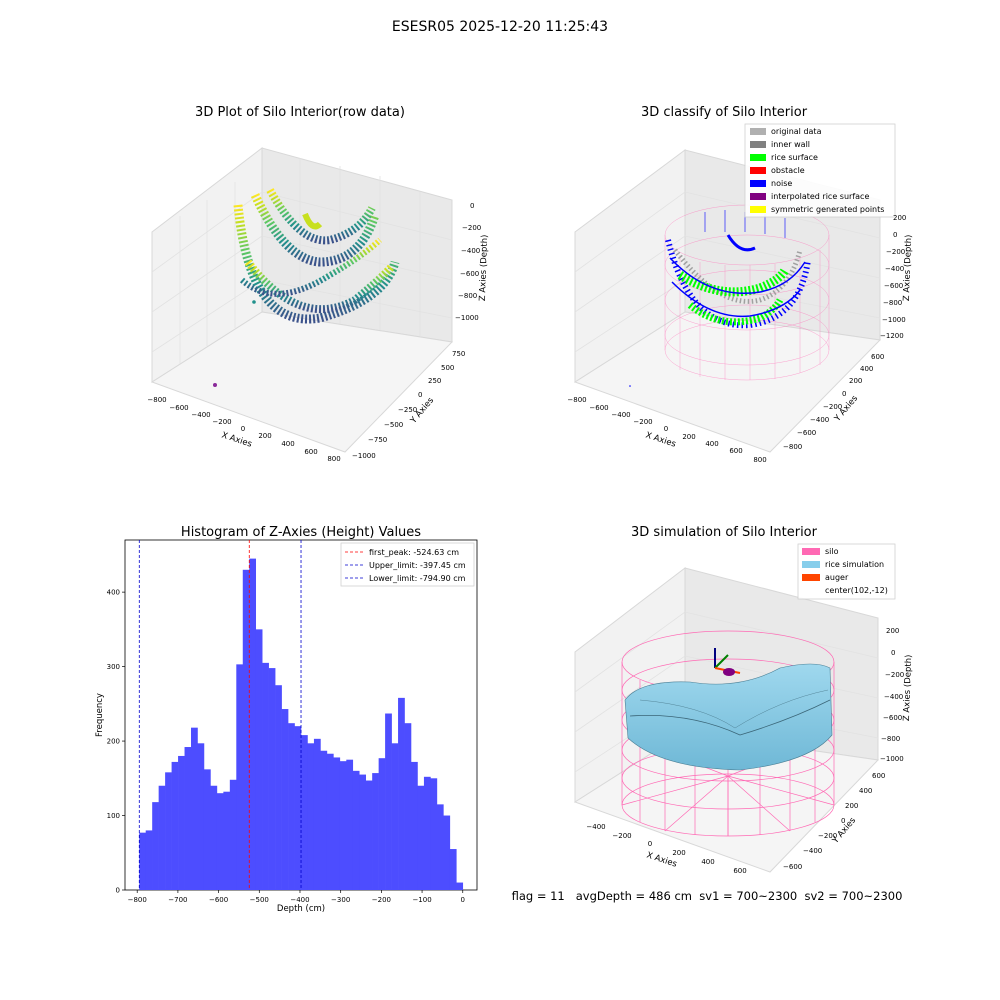 Image resolution: width=1000 pixels, height=1000 pixels. I want to click on tick-label: 750, so click(458, 354).